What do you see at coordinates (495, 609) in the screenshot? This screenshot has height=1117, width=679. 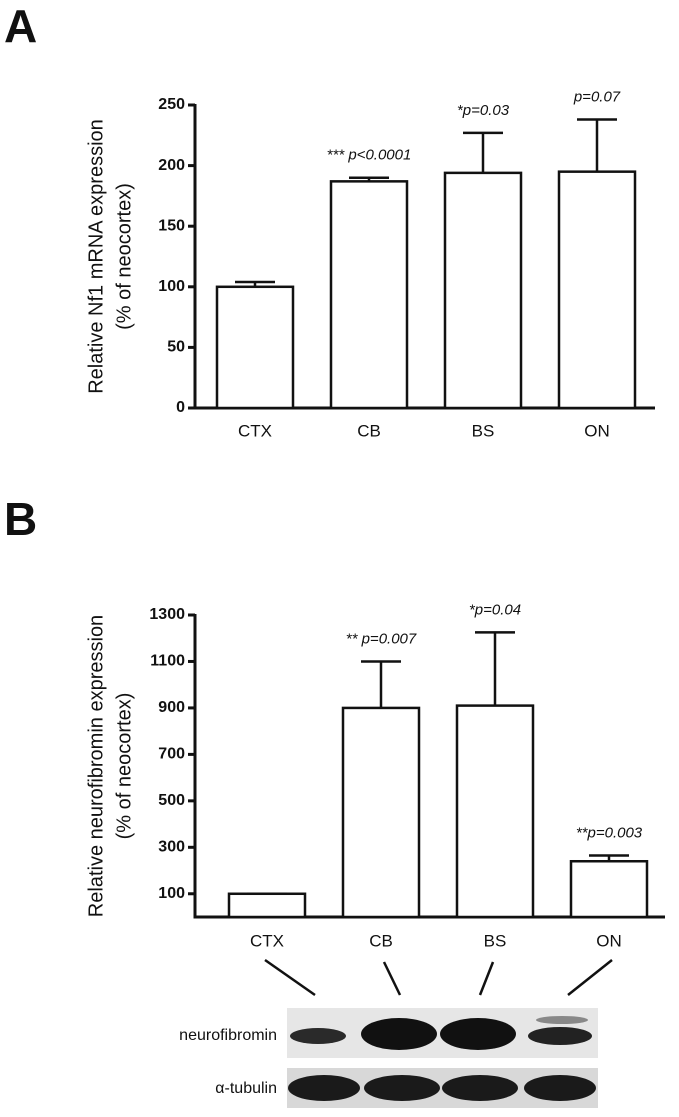 I see `annotation: *p=0.04` at bounding box center [495, 609].